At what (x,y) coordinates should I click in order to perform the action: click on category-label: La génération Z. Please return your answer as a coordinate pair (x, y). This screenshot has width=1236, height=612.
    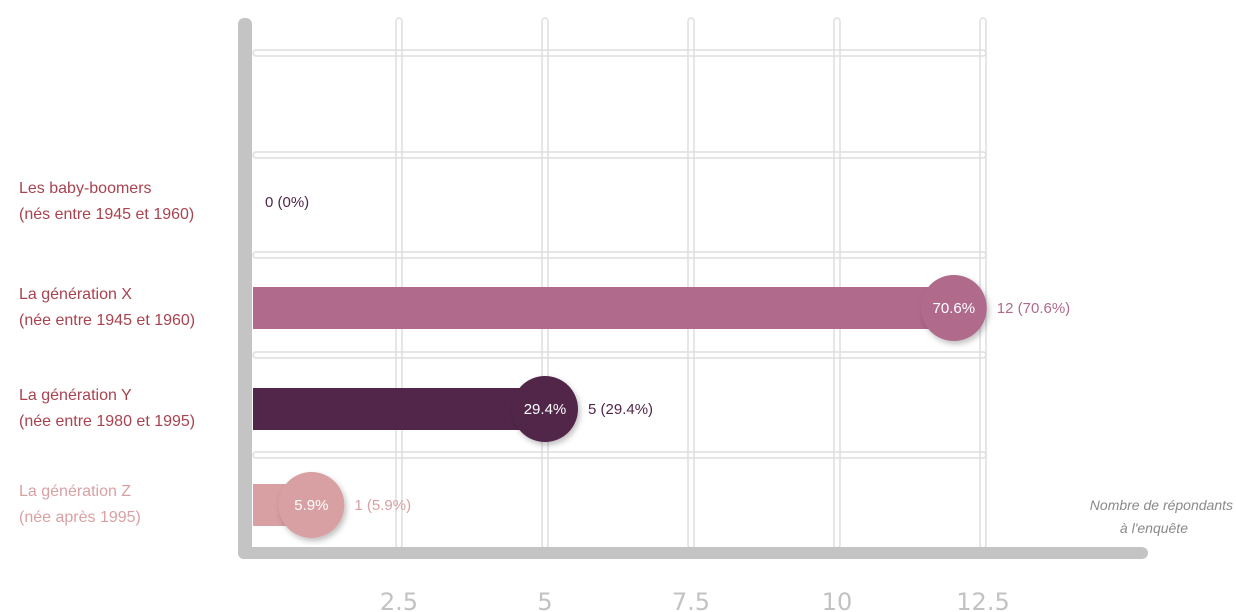
    Looking at the image, I should click on (75, 491).